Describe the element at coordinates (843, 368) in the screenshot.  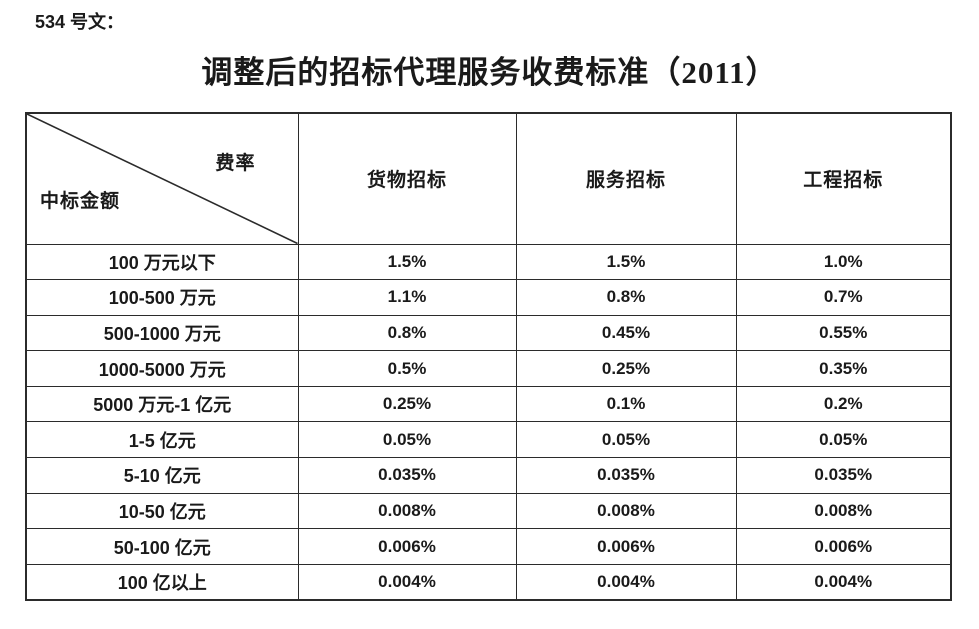
I see `rate-cell: 0.35%` at that location.